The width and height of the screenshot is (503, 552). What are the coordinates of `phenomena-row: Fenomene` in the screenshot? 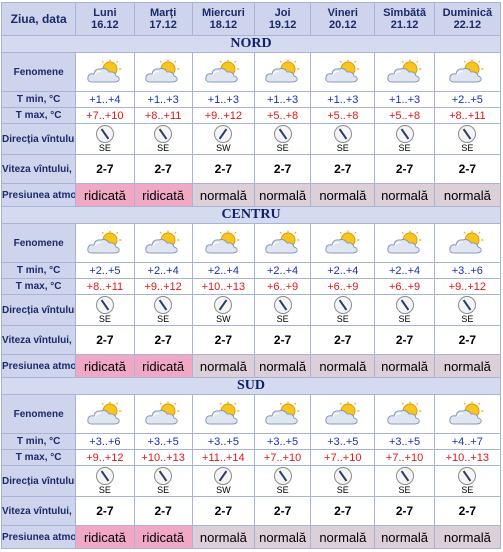 It's located at (251, 414).